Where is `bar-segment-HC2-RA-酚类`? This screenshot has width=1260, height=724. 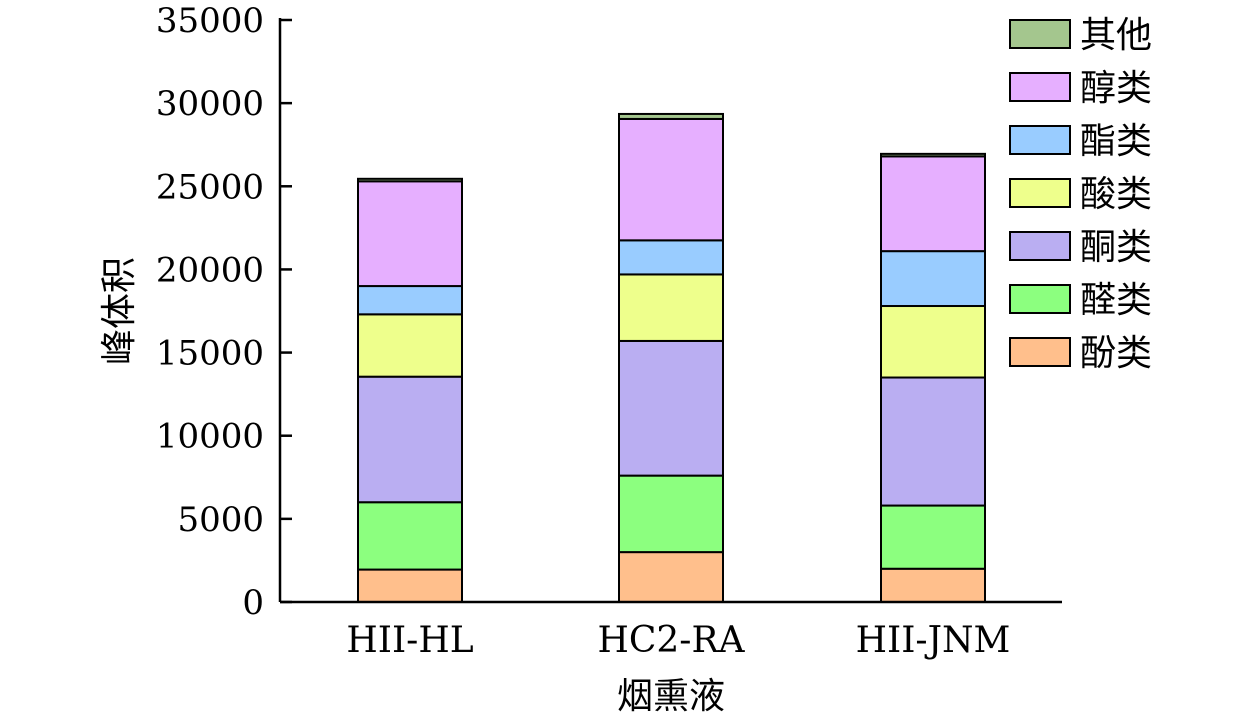 bar-segment-HC2-RA-酚类 is located at coordinates (671, 577).